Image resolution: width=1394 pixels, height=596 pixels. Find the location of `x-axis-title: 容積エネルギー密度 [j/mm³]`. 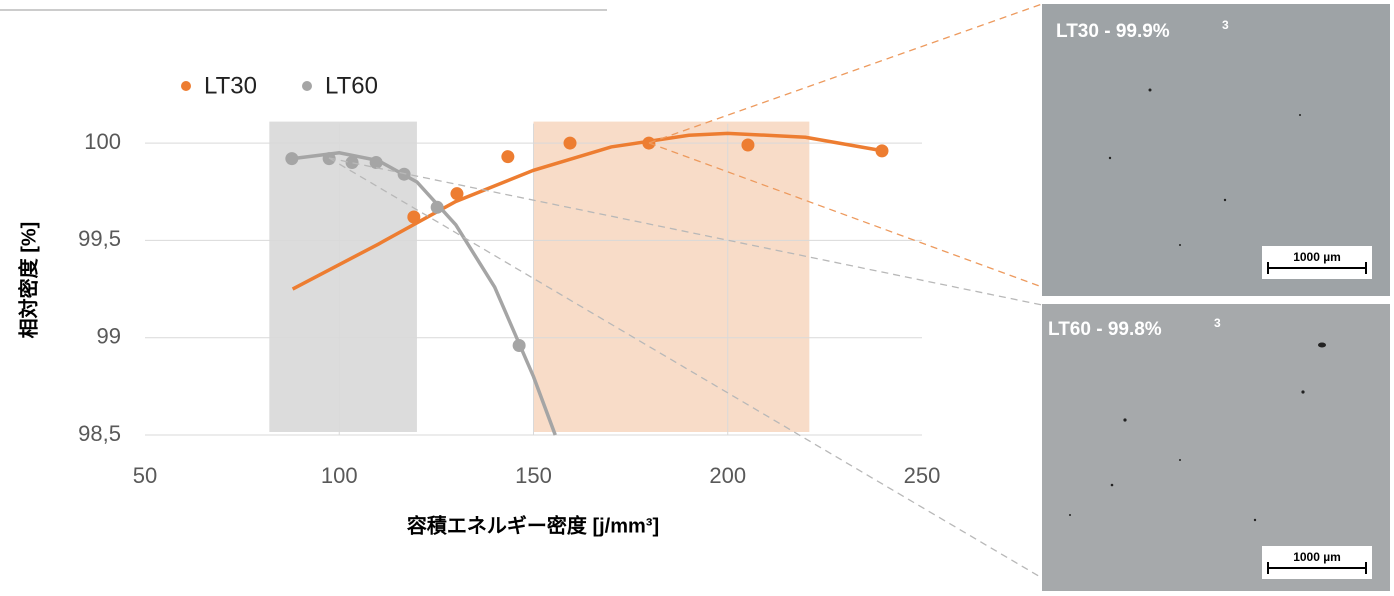

x-axis-title: 容積エネルギー密度 [j/mm³] is located at coordinates (533, 525).